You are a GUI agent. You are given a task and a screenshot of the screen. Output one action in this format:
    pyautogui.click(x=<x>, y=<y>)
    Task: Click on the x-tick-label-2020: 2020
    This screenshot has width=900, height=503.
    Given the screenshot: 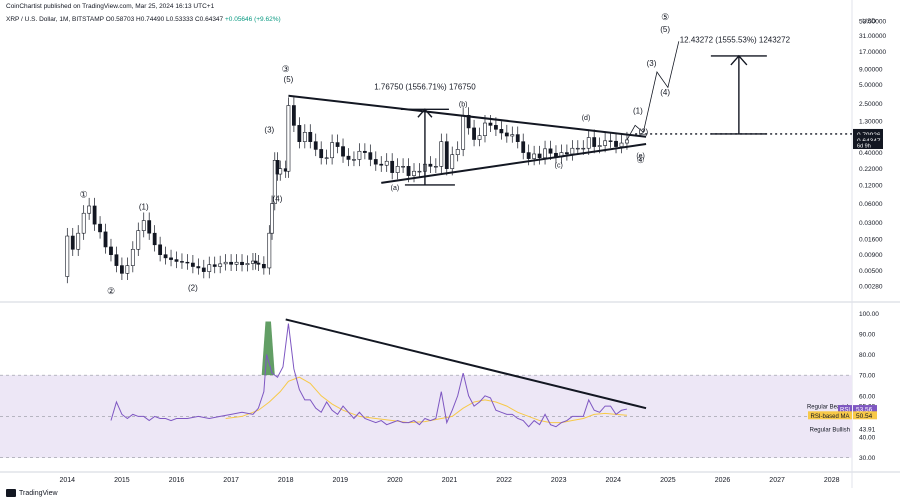 What is the action you would take?
    pyautogui.click(x=395, y=480)
    